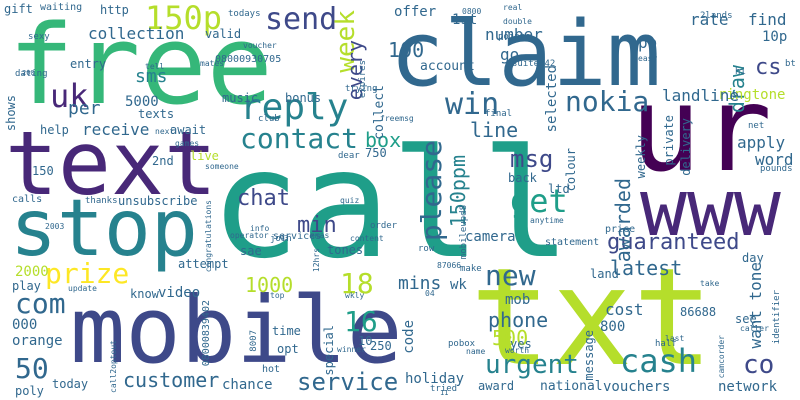 Image resolution: width=800 pixels, height=400 pixels. I want to click on word: 2003, so click(55, 226).